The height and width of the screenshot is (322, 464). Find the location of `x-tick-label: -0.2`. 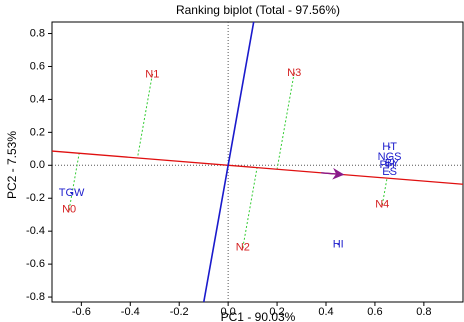

x-tick-label: -0.2 is located at coordinates (179, 312).